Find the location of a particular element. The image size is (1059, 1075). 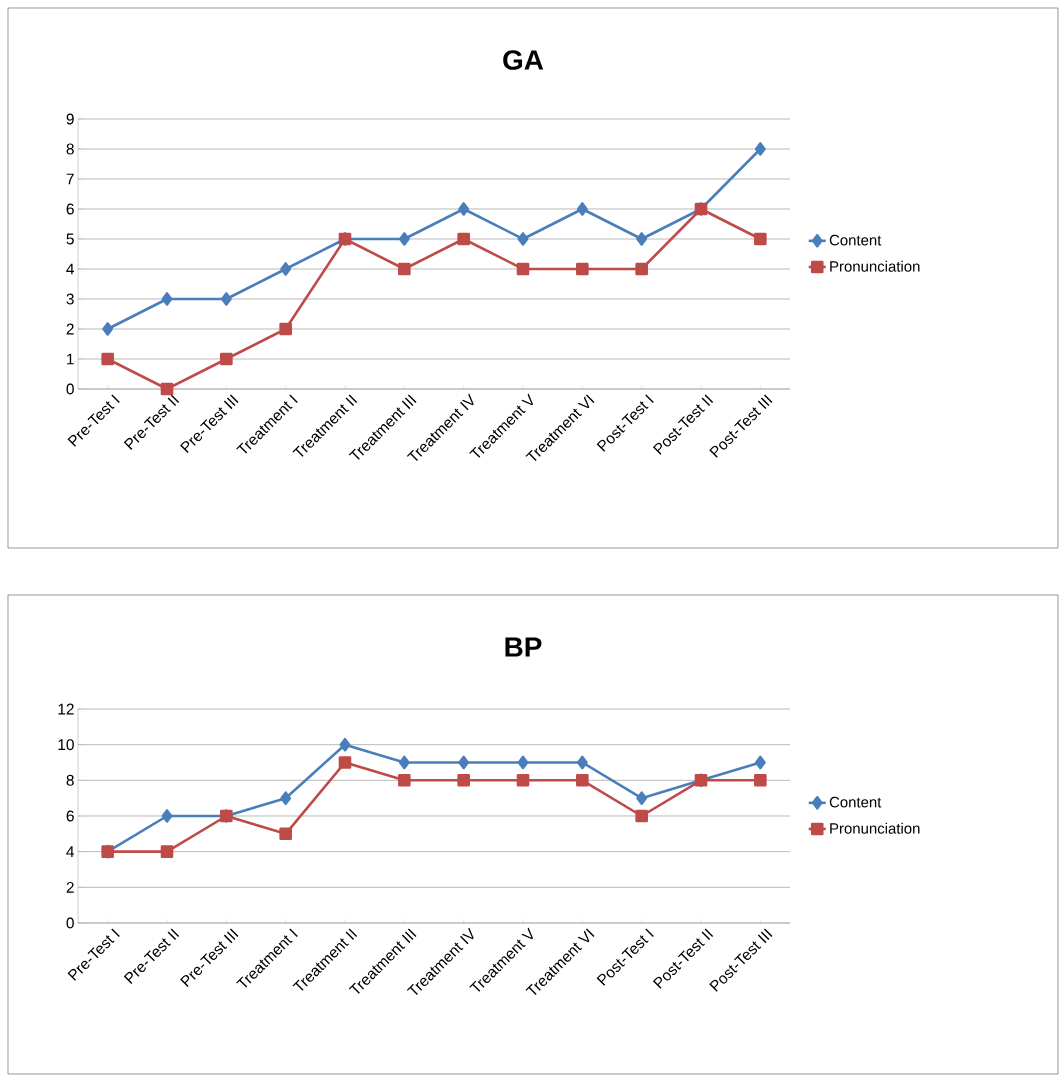

y-tick-label: 12 is located at coordinates (66, 709).